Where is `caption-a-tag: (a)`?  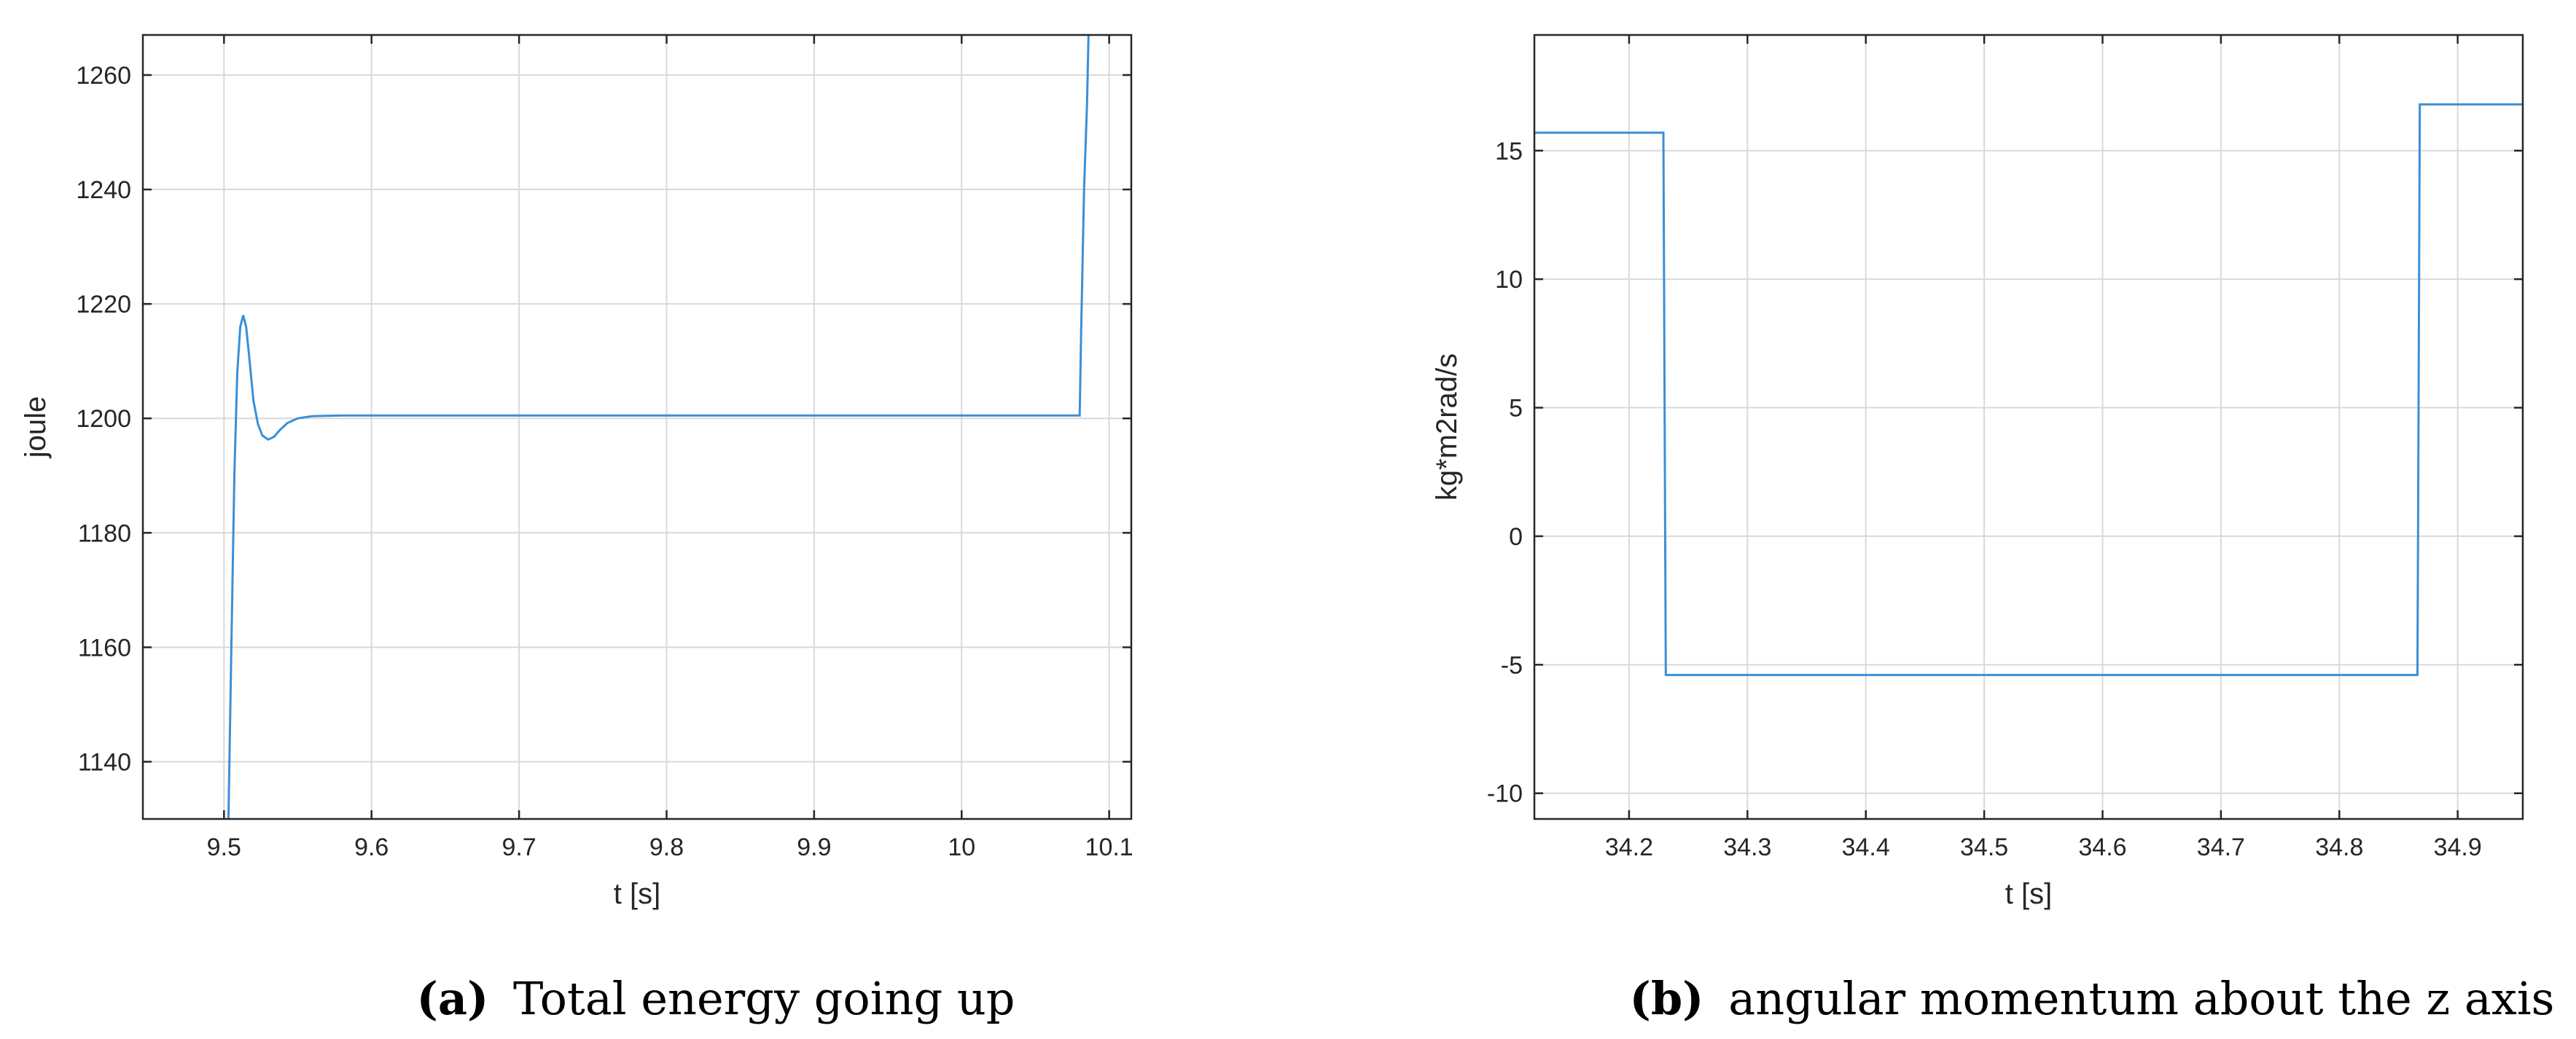 caption-a-tag: (a) is located at coordinates (452, 998).